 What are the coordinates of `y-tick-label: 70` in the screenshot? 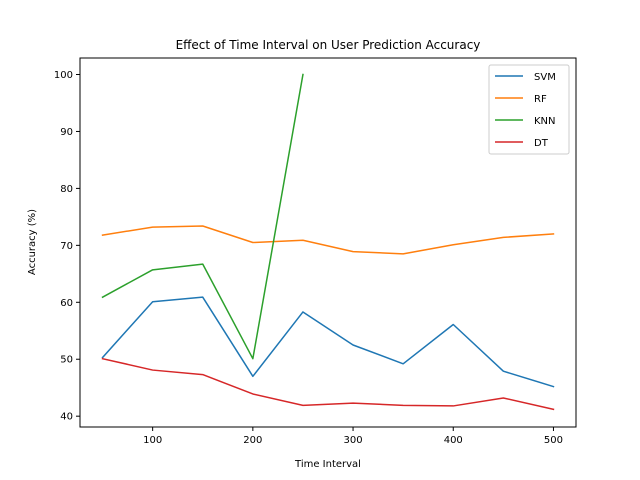 It's located at (66, 246).